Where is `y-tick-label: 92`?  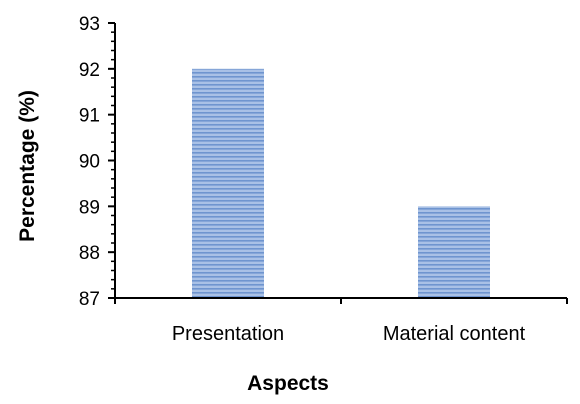 y-tick-label: 92 is located at coordinates (89, 70).